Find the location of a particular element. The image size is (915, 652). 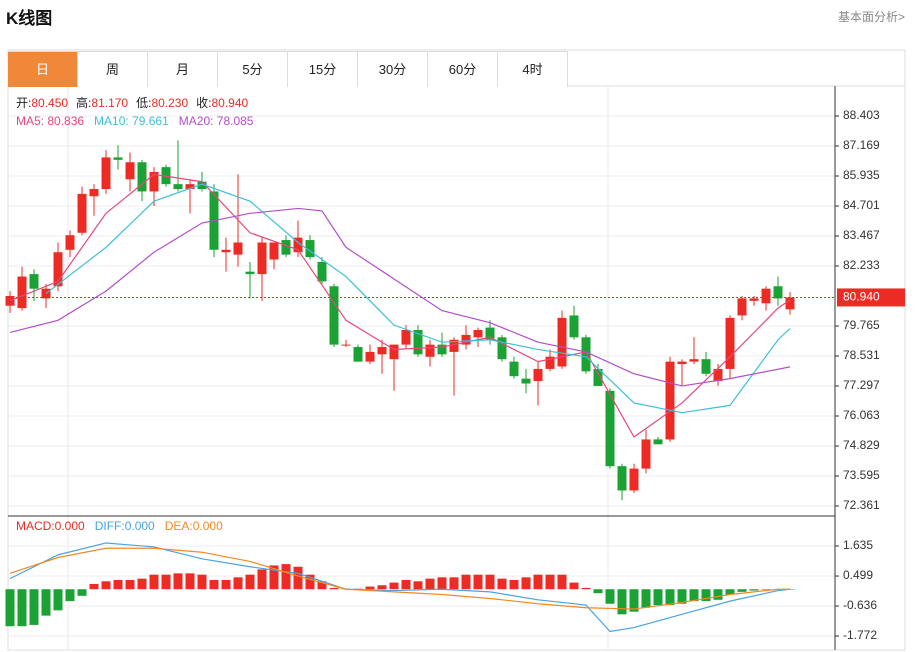

last-price-box is located at coordinates (871, 297).